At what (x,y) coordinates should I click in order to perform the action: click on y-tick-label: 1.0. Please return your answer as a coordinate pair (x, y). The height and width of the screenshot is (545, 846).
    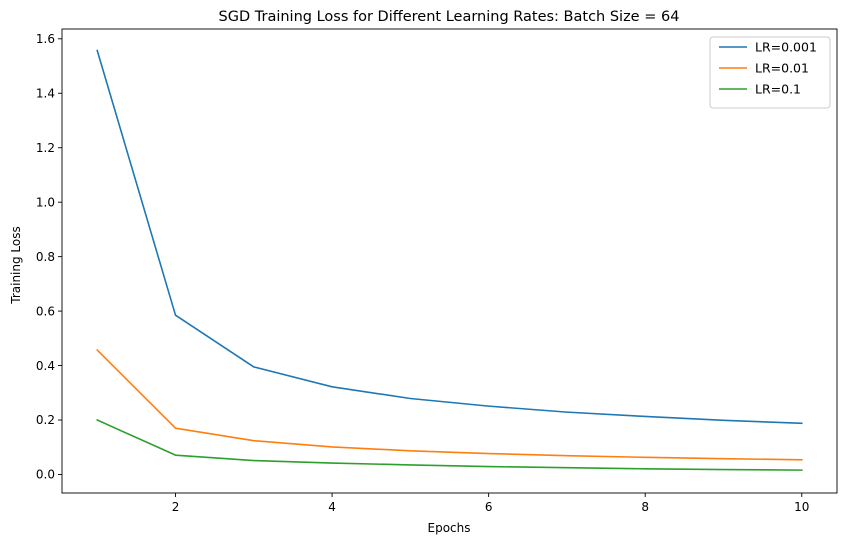
    Looking at the image, I should click on (45, 202).